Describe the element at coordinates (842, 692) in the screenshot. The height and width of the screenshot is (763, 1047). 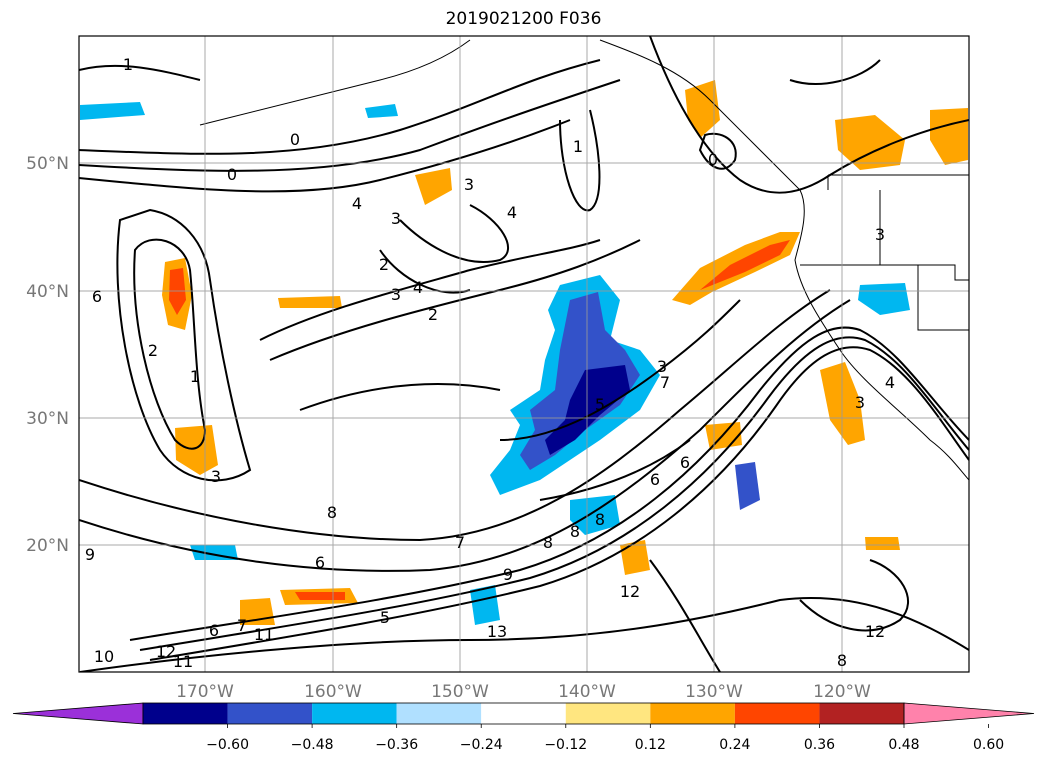
I see `lon-label: 120°W` at that location.